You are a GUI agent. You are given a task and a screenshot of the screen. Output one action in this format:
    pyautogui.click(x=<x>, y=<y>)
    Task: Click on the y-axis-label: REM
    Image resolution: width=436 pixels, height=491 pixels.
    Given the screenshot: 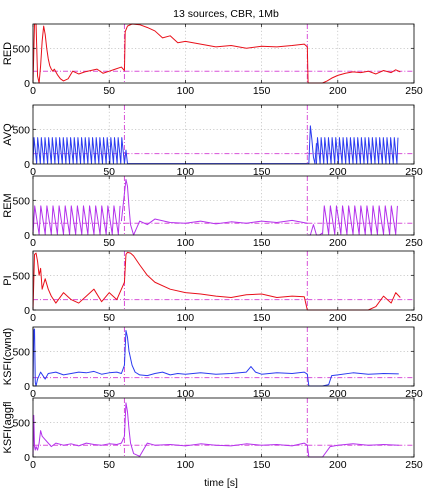 What is the action you would take?
    pyautogui.click(x=8, y=205)
    